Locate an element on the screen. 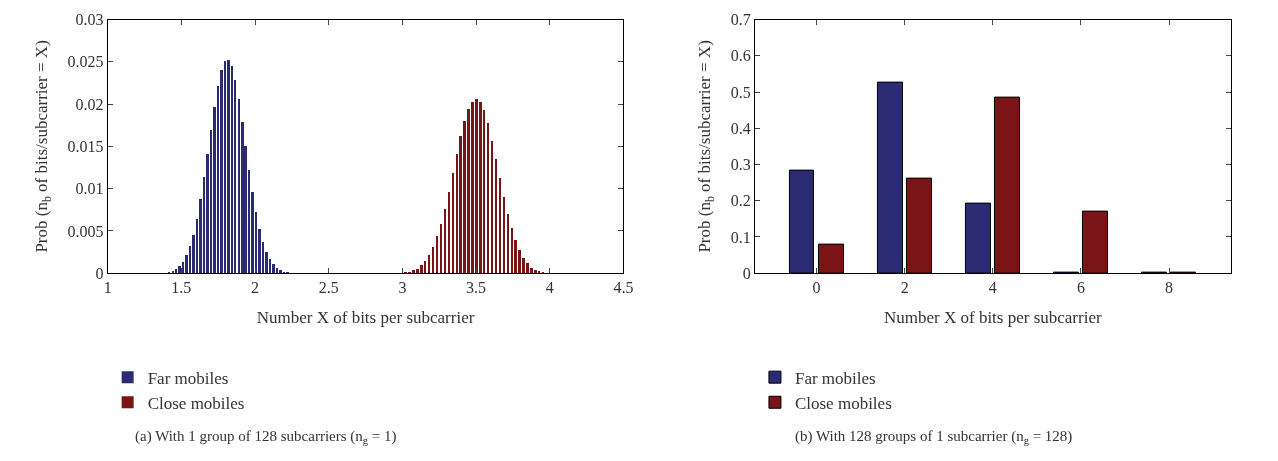 The image size is (1278, 461). x-tick-label: 4.5 is located at coordinates (623, 288).